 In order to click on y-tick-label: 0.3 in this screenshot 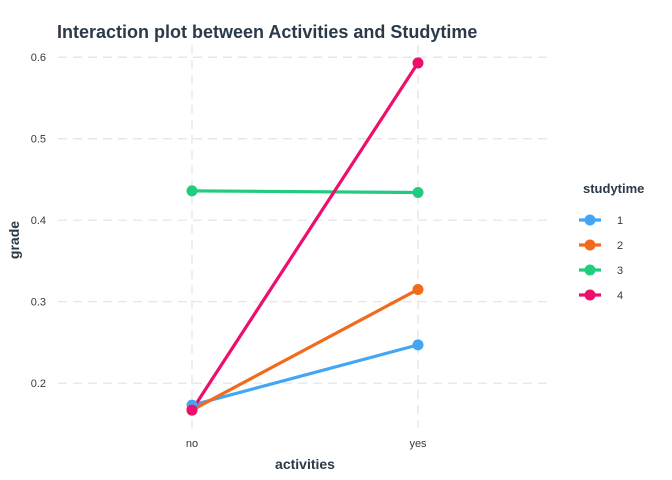, I will do `click(38, 303)`.